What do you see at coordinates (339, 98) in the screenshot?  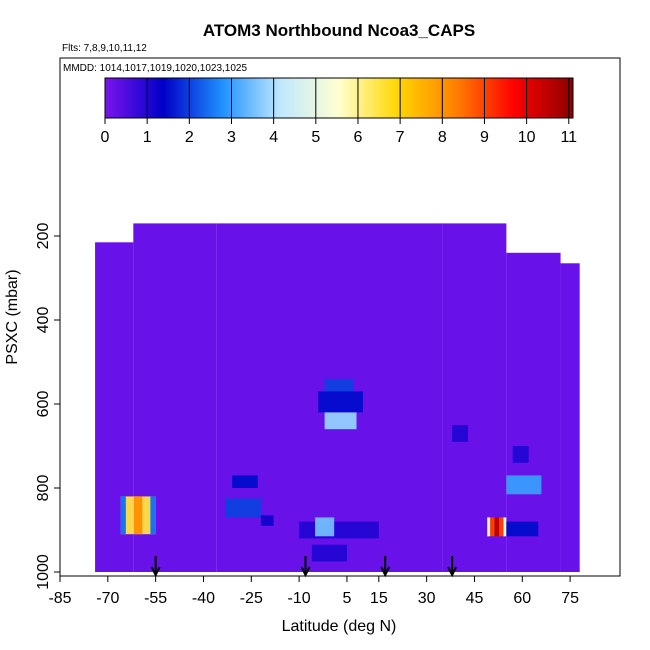 I see `colorbar-gradient` at bounding box center [339, 98].